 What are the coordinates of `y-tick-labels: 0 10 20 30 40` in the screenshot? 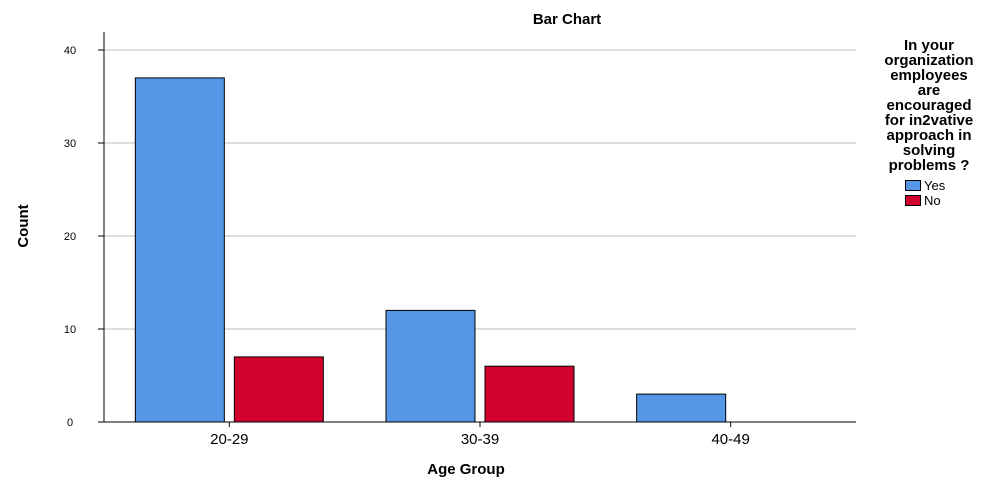 It's located at (70, 237).